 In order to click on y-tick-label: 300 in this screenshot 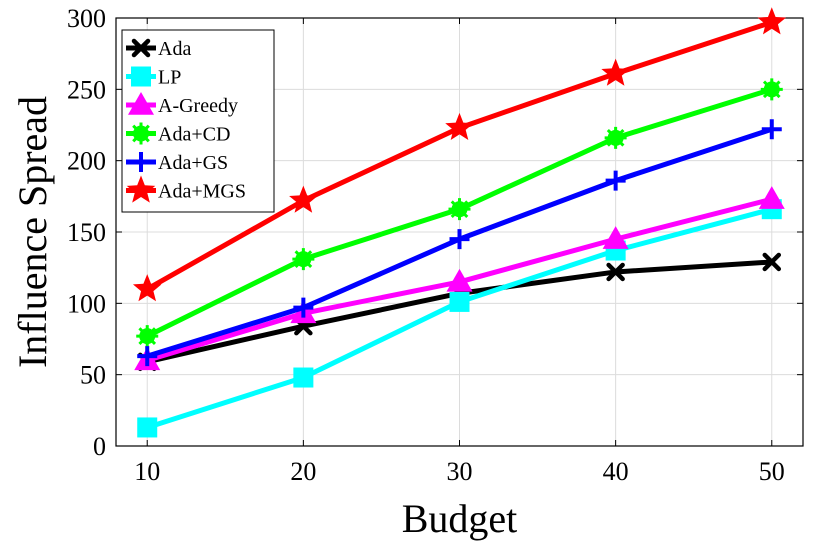, I will do `click(86, 18)`.